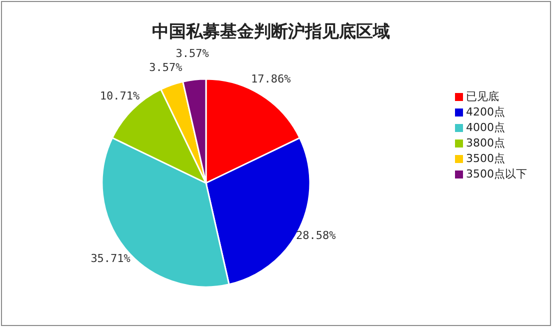  I want to click on legend-label: 3800点, so click(485, 143).